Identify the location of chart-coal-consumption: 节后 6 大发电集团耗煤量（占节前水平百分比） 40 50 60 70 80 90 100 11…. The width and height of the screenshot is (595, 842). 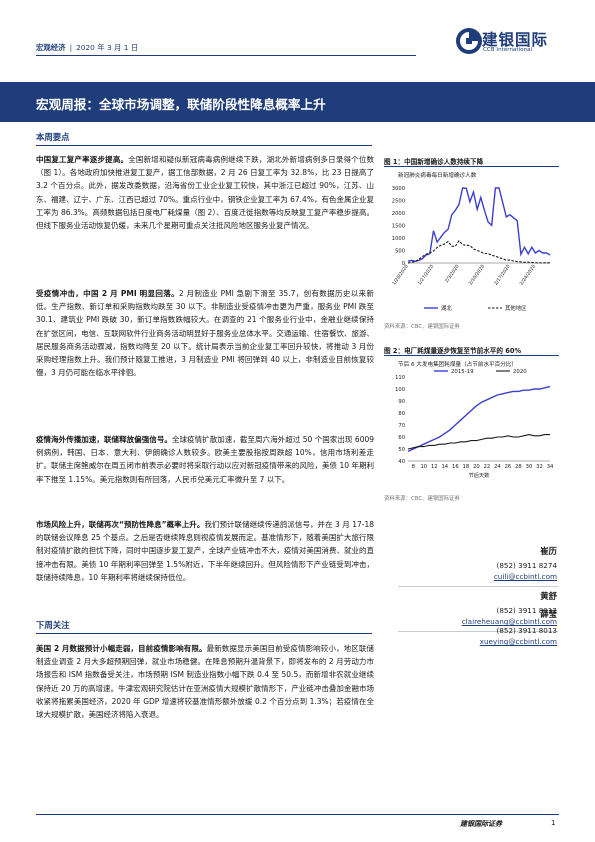
(474, 419).